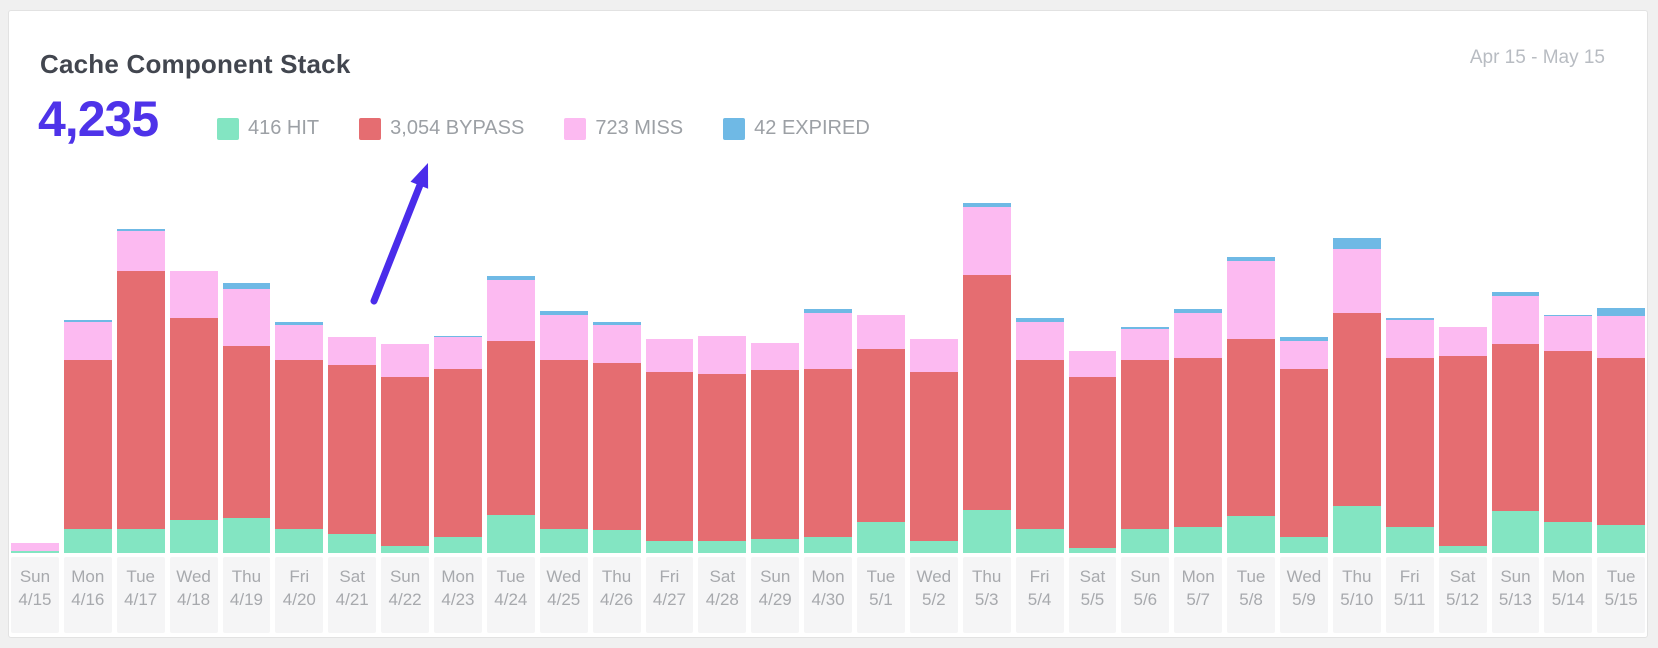 This screenshot has height=648, width=1658. What do you see at coordinates (563, 313) in the screenshot?
I see `bar-segment-expired-4/25` at bounding box center [563, 313].